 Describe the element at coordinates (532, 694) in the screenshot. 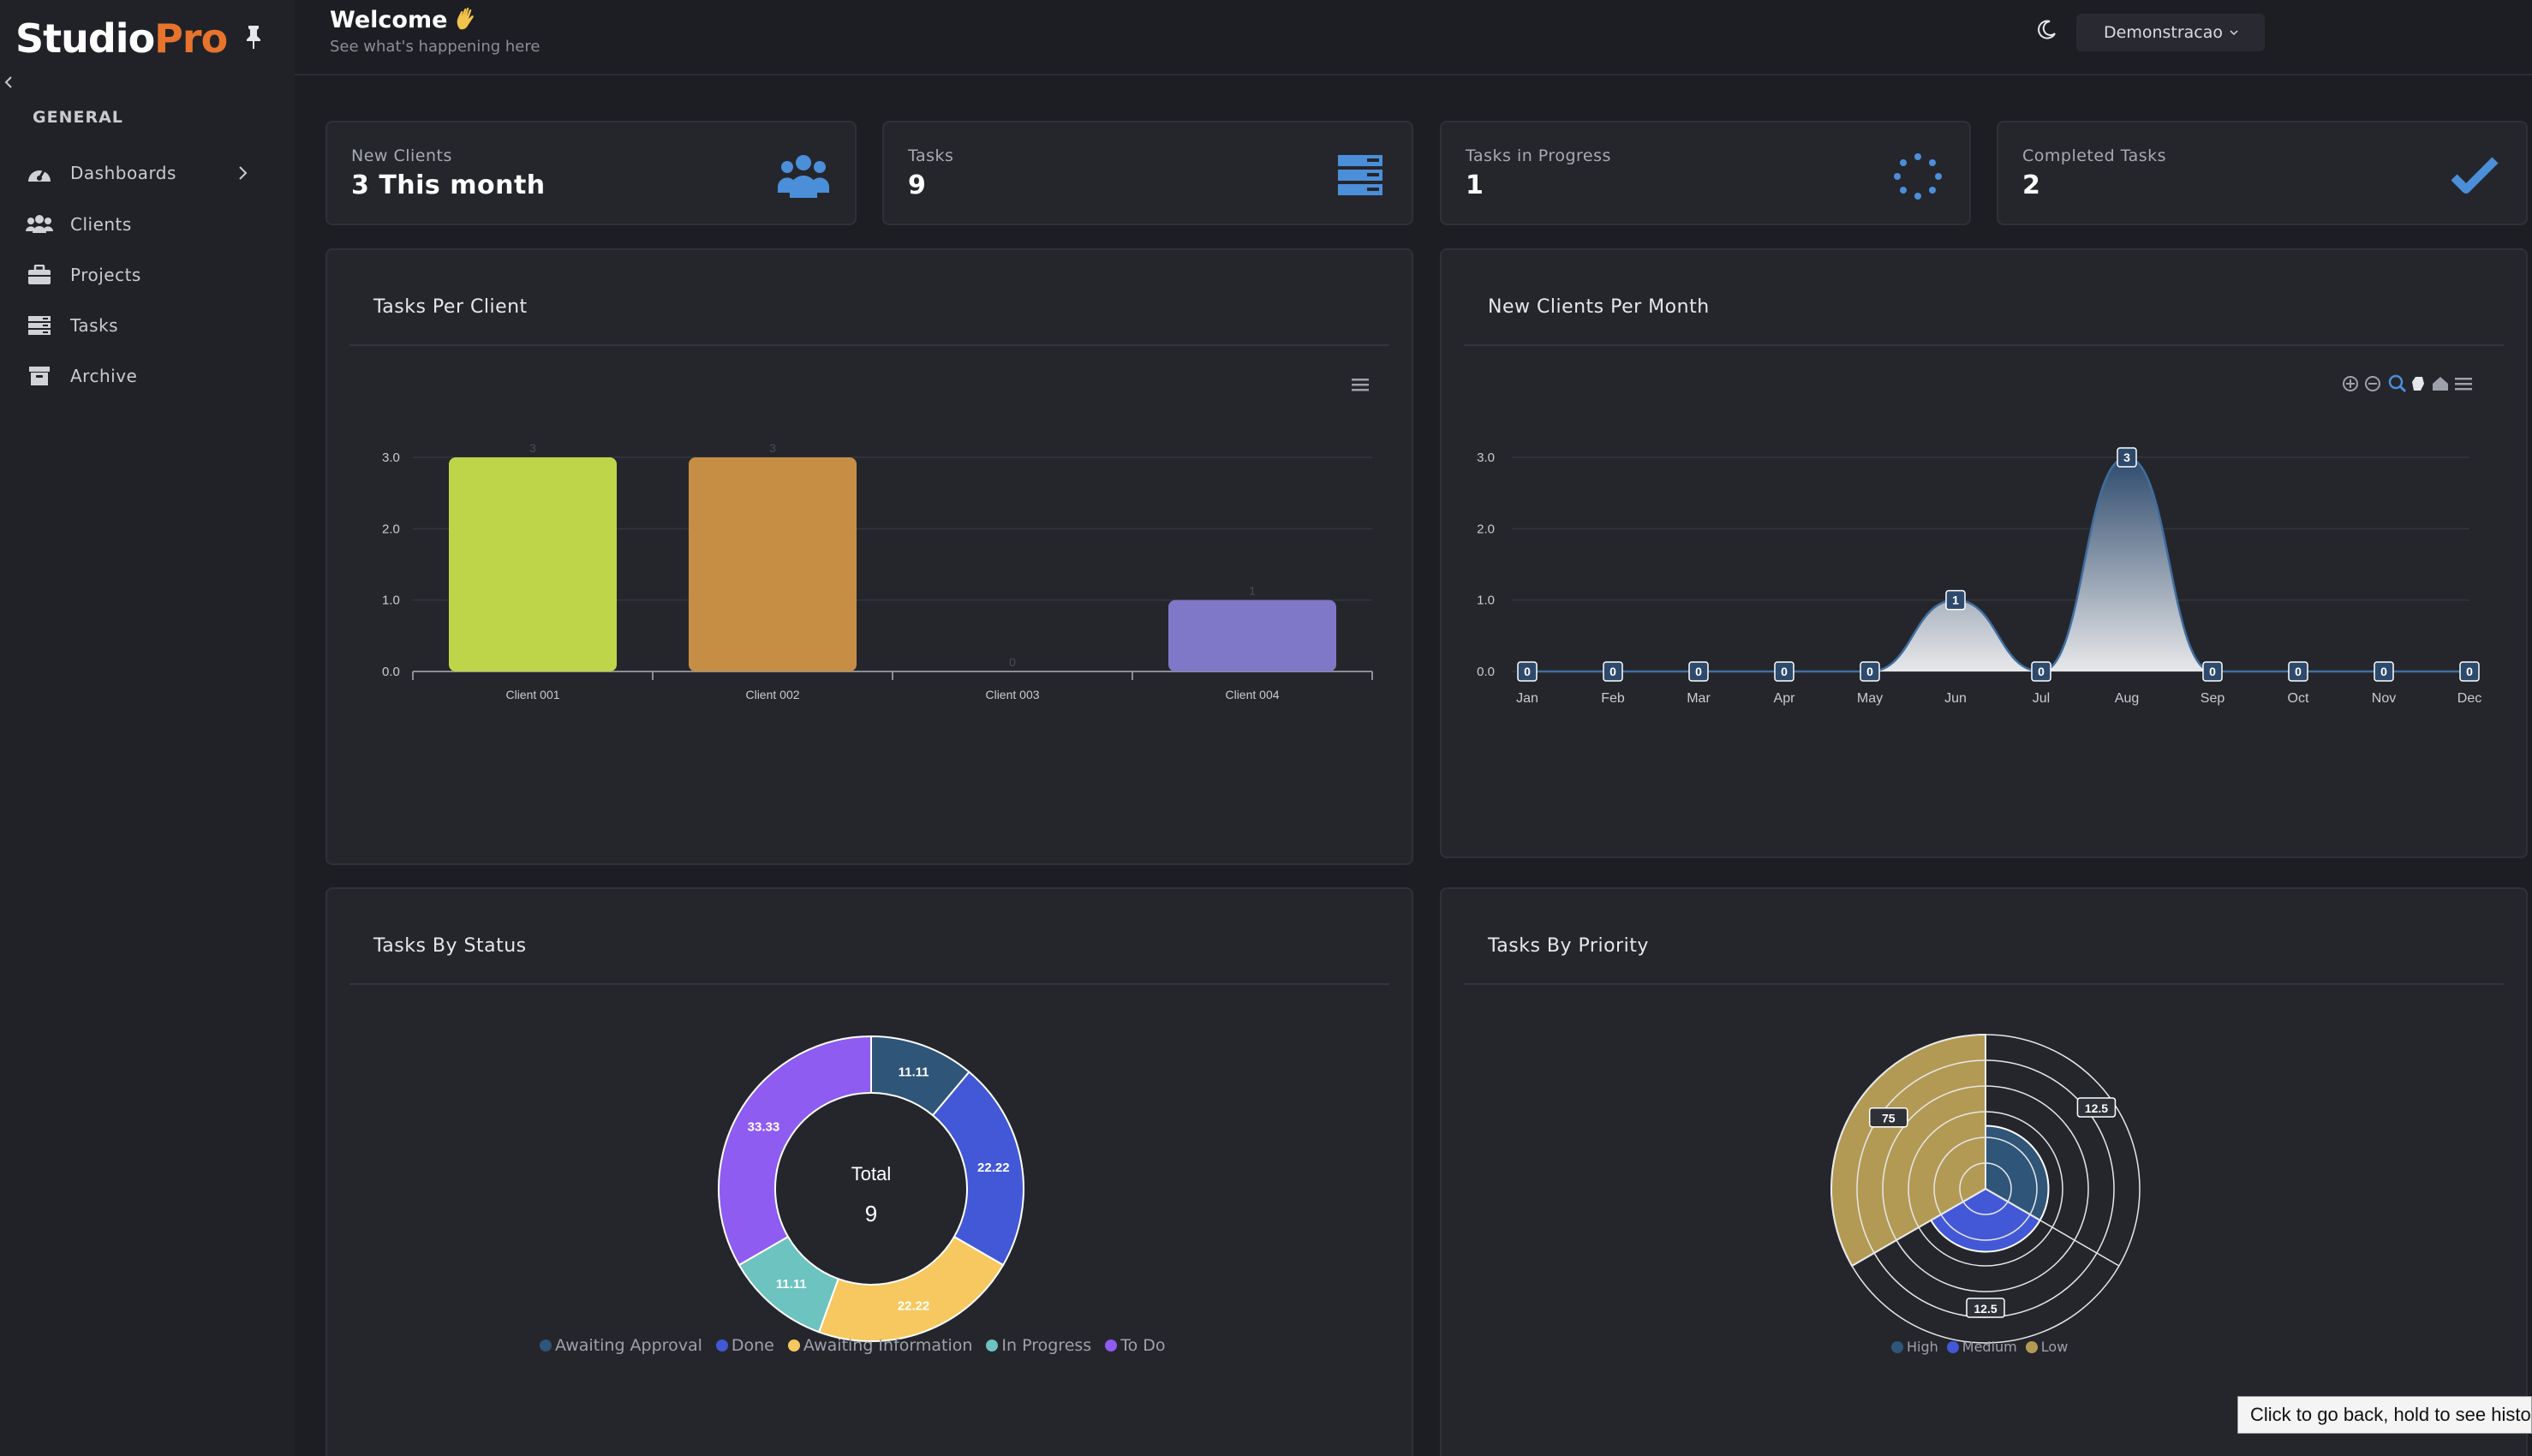

I see `x-tick-label: Client 001` at that location.